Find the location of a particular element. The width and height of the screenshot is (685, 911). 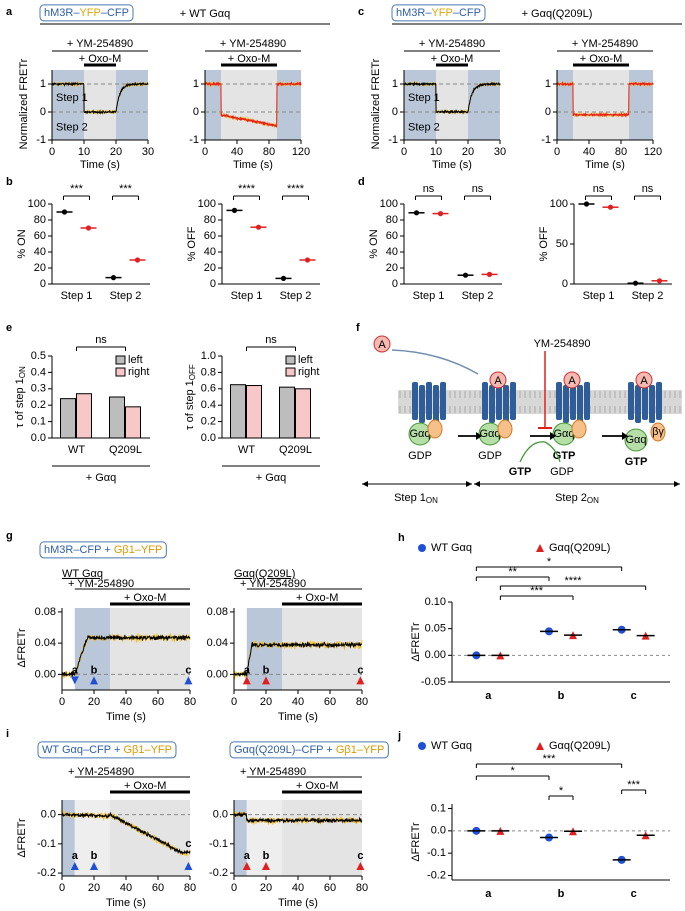

significance: *** is located at coordinates (77, 189).